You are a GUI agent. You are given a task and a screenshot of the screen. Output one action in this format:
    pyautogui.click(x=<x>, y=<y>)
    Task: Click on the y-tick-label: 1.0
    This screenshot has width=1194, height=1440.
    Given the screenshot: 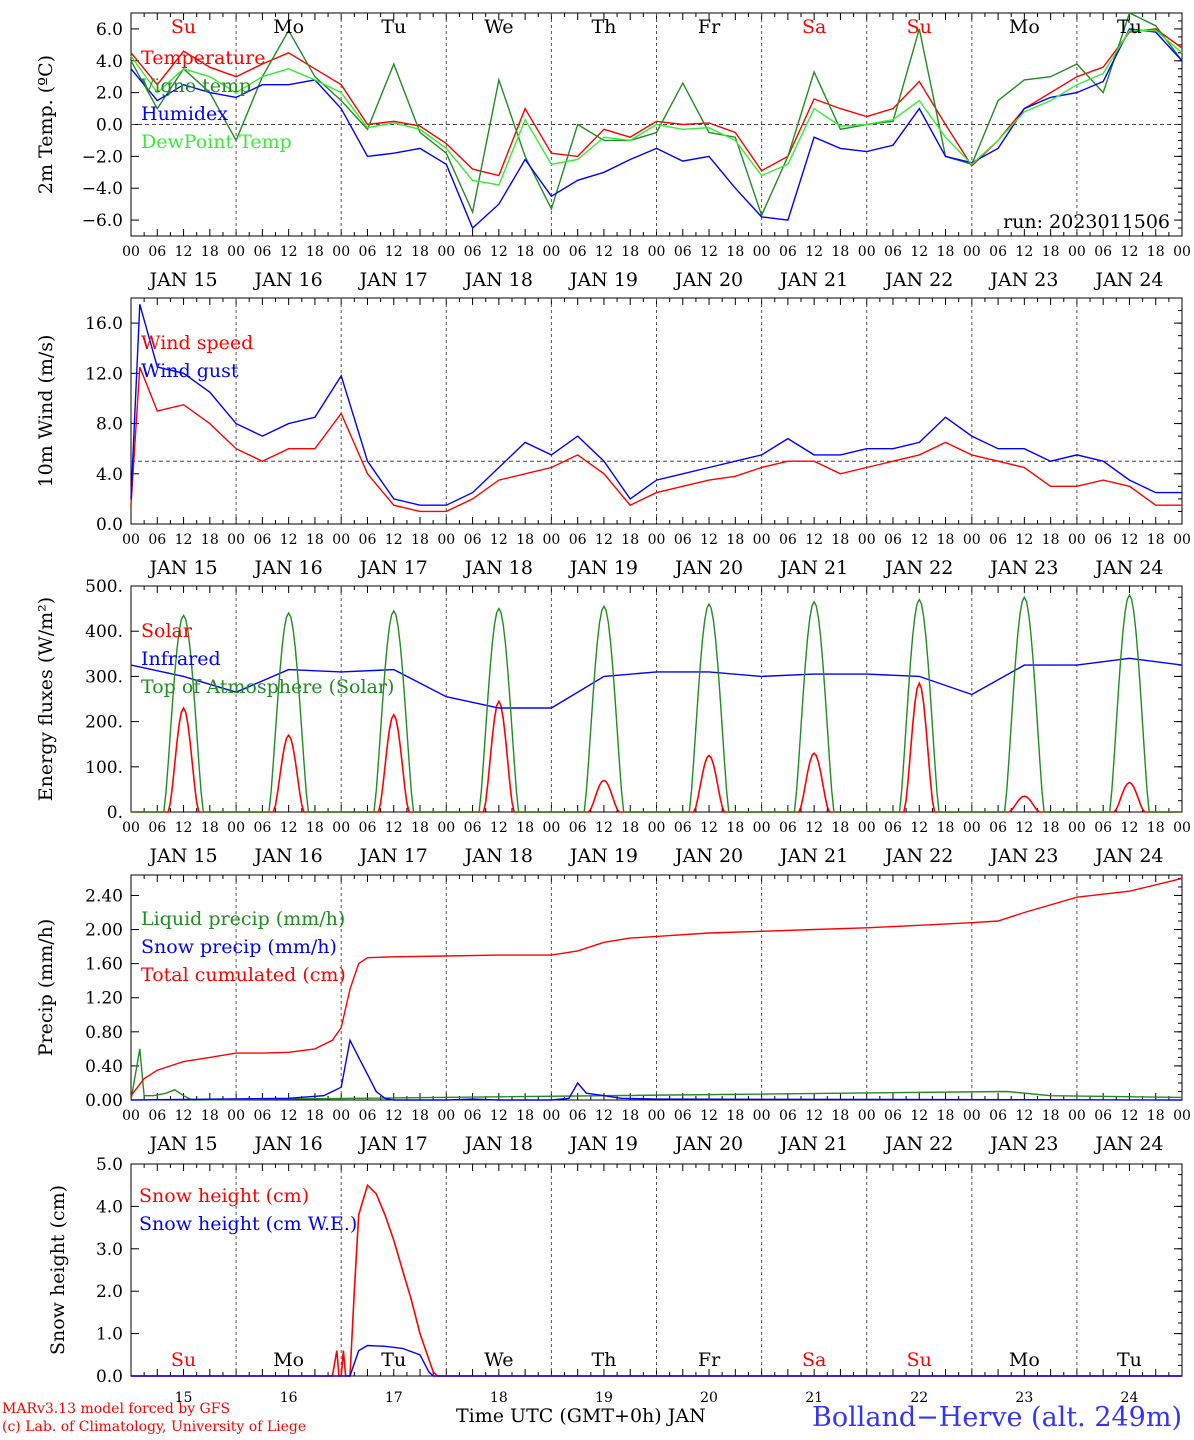 What is the action you would take?
    pyautogui.click(x=109, y=1335)
    